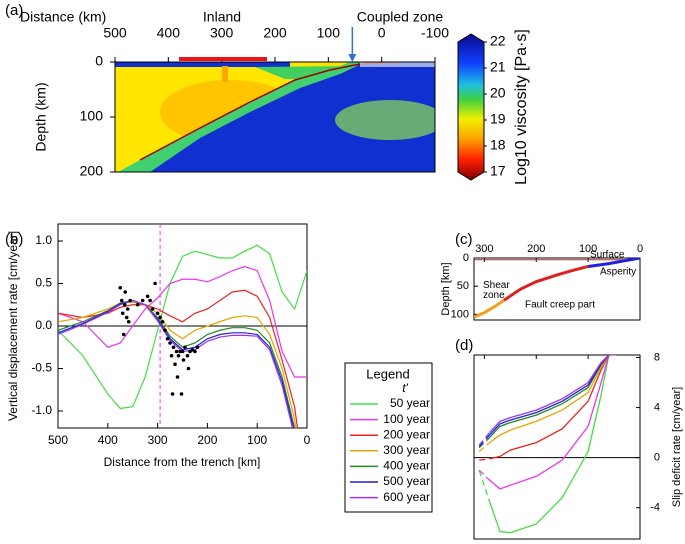  Describe the element at coordinates (92, 171) in the screenshot. I see `y-tick-label: 200` at that location.